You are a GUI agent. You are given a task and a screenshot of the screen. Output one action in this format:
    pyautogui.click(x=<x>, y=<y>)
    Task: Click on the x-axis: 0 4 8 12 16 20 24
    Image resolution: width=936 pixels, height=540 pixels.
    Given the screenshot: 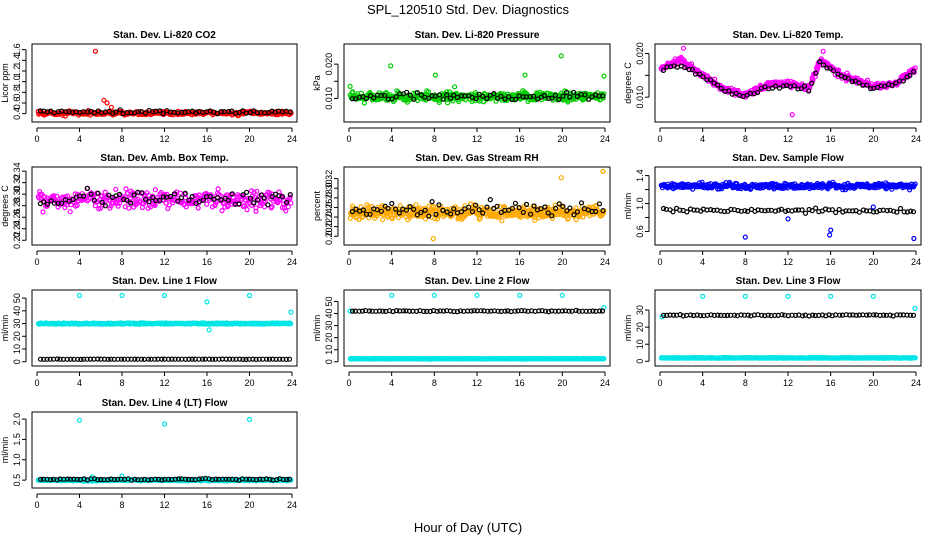 What is the action you would take?
    pyautogui.click(x=478, y=379)
    